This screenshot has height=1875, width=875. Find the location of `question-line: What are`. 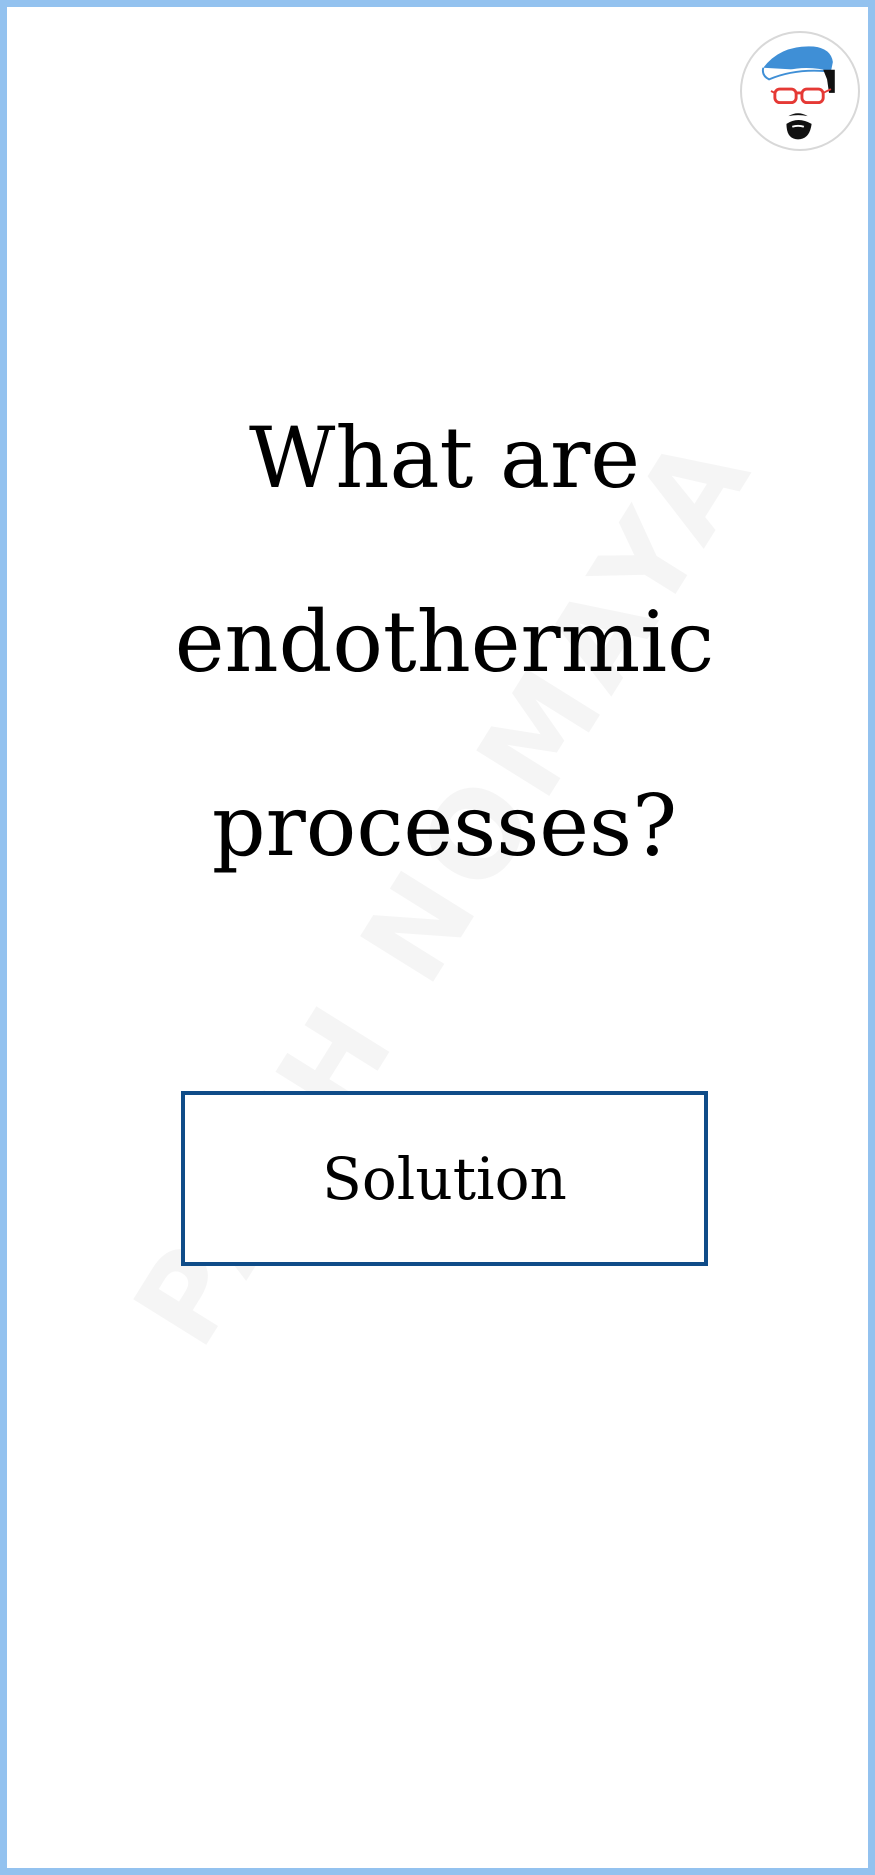

question-line: What are is located at coordinates (444, 458).